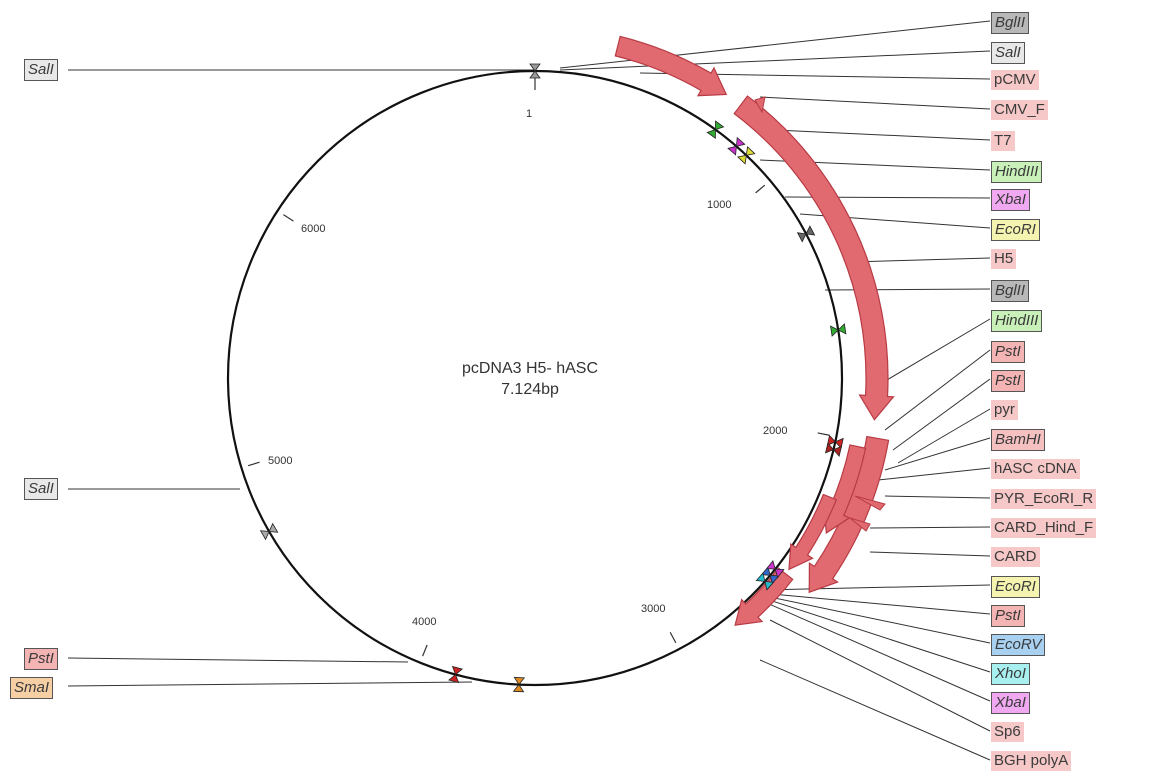 The width and height of the screenshot is (1149, 777). Describe the element at coordinates (280, 461) in the screenshot. I see `tick-label-5000: 5000` at that location.